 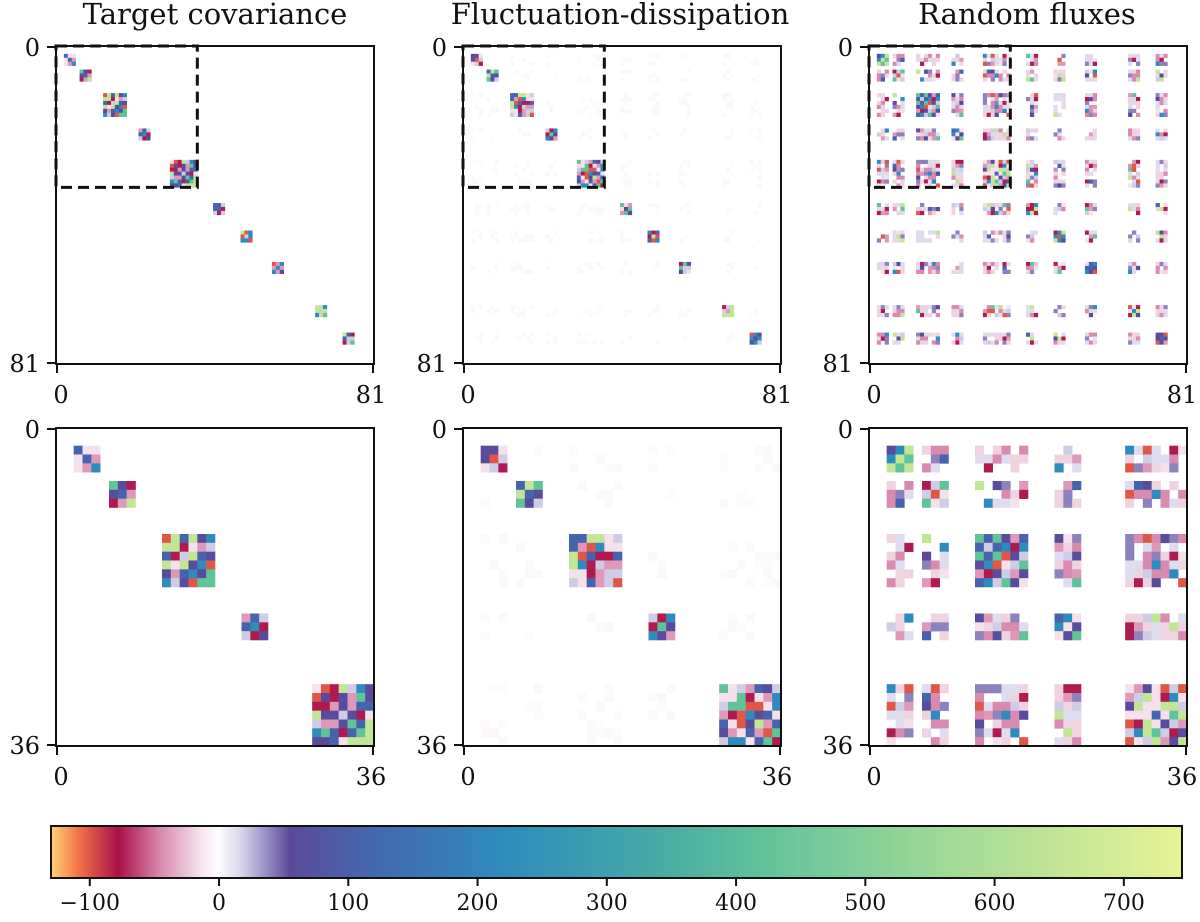 I want to click on panel-random-fluxes-zoom: 0 36 0 36, so click(x=1009, y=603).